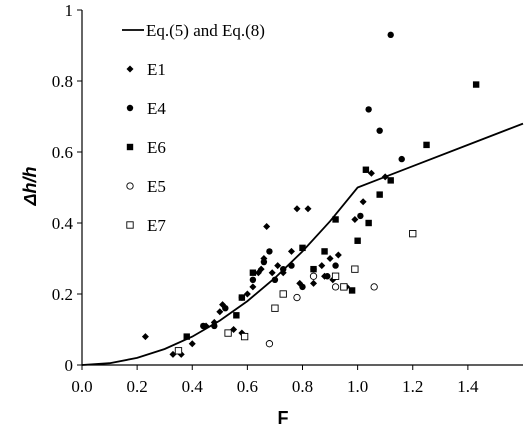 Image resolution: width=525 pixels, height=433 pixels. I want to click on x-tick-label: 0.8, so click(302, 386).